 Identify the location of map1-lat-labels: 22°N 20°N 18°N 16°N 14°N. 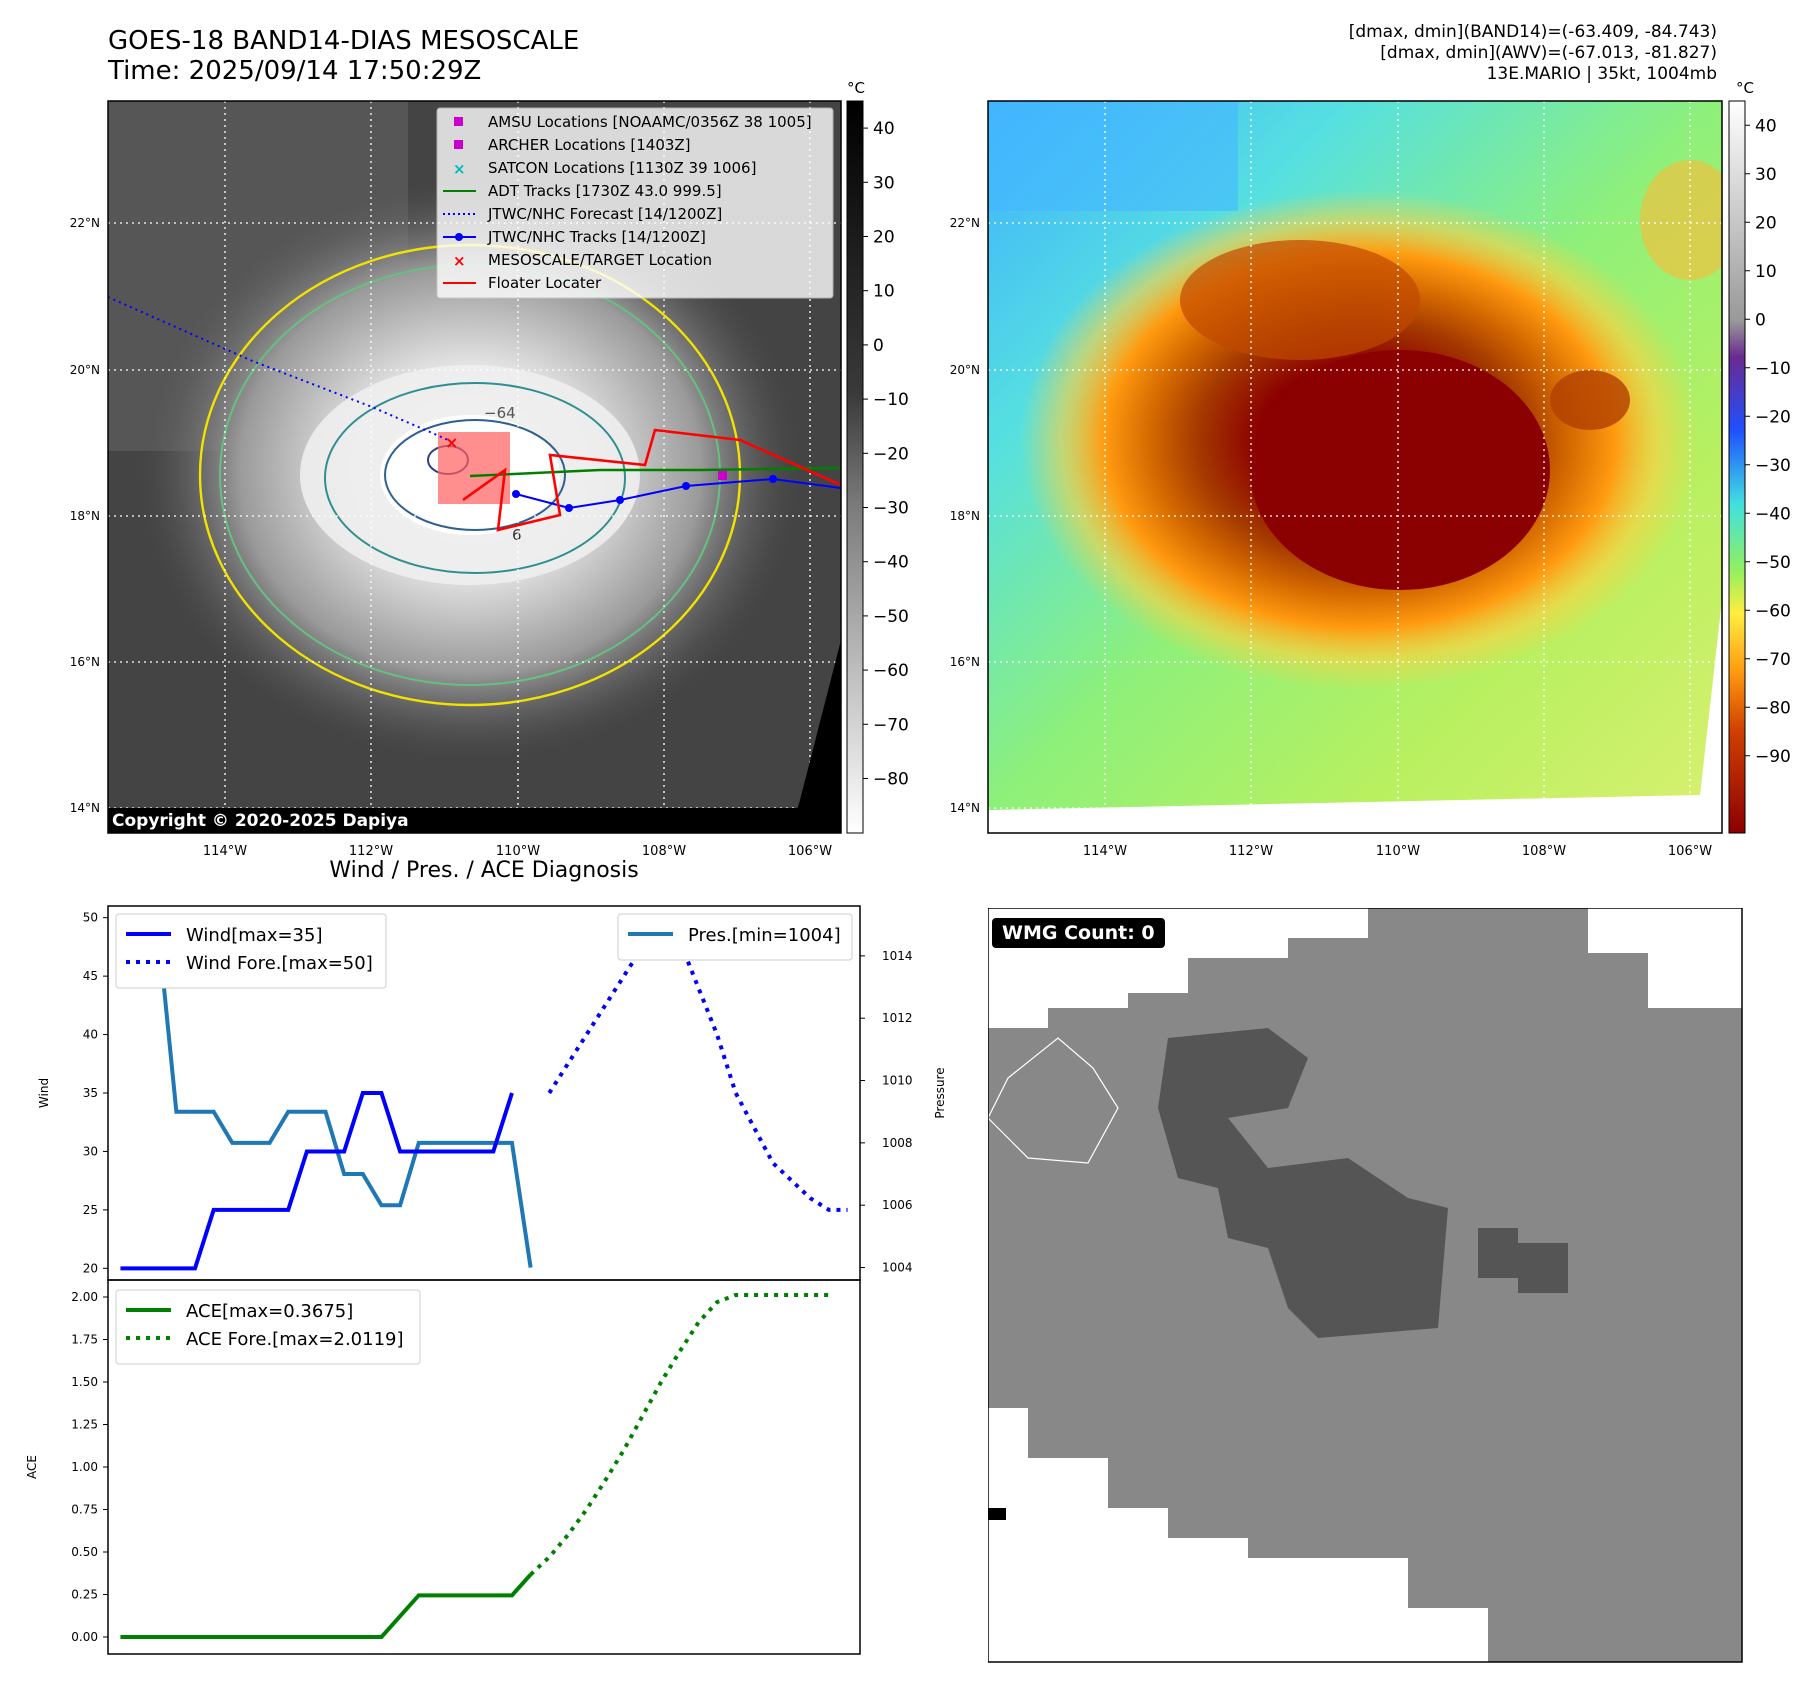
(85, 515).